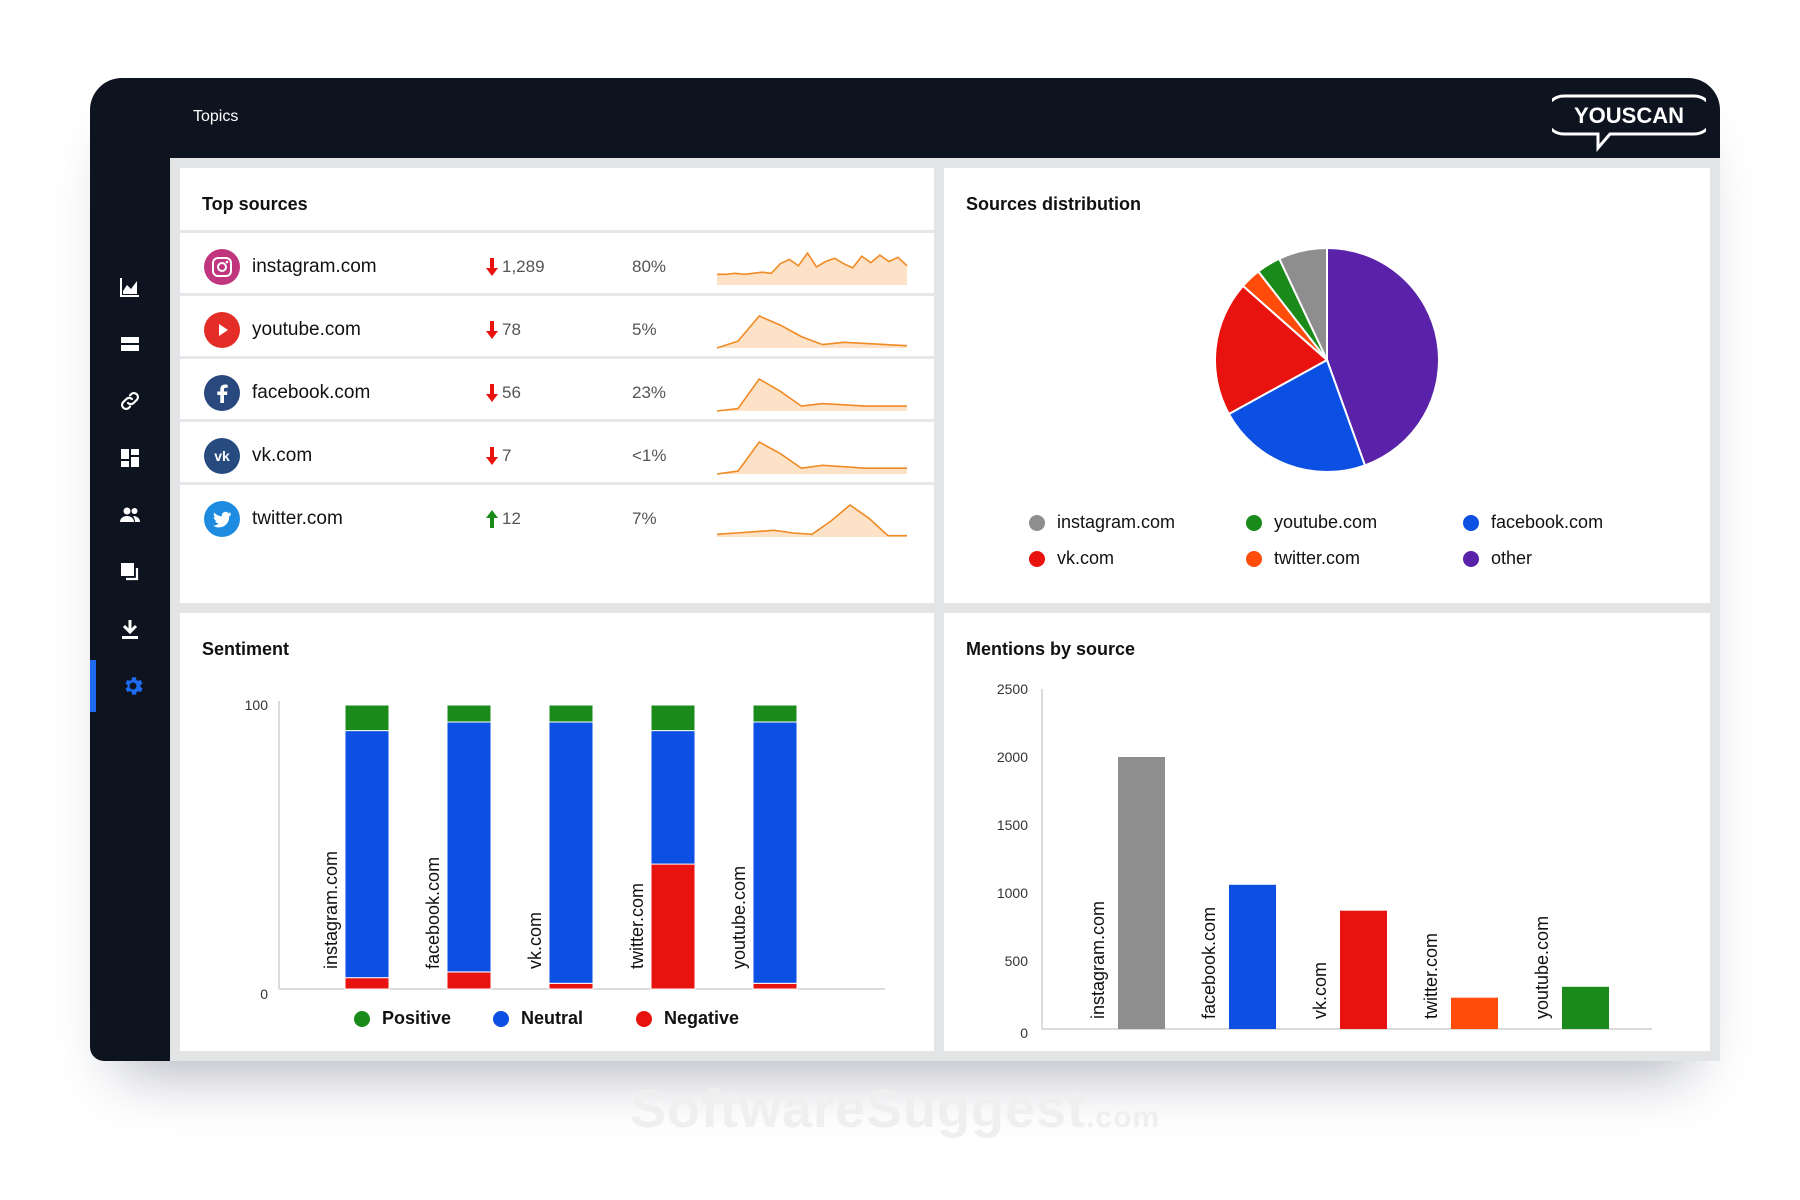  I want to click on source-name: instagram.com, so click(314, 266).